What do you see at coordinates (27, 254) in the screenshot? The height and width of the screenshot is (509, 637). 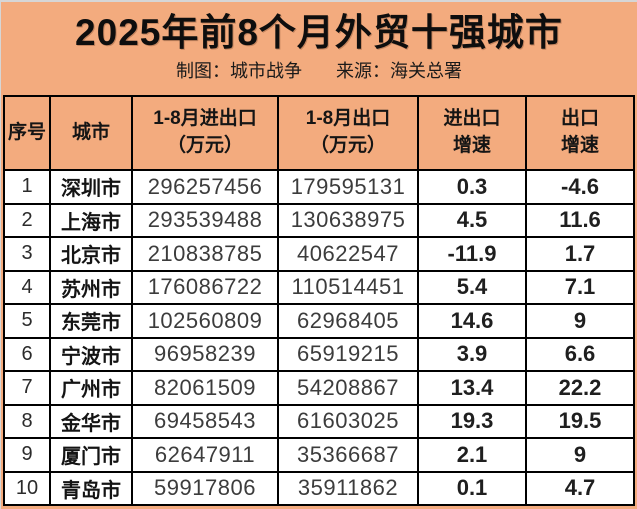 I see `rank-cell: 3` at bounding box center [27, 254].